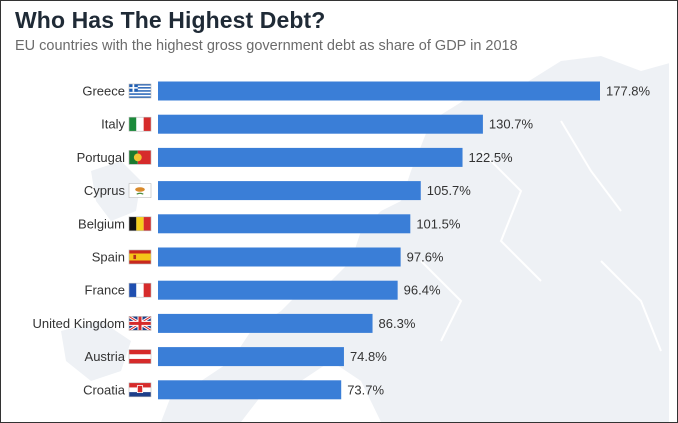 Image resolution: width=678 pixels, height=423 pixels. I want to click on category-label: Greece, so click(103, 91).